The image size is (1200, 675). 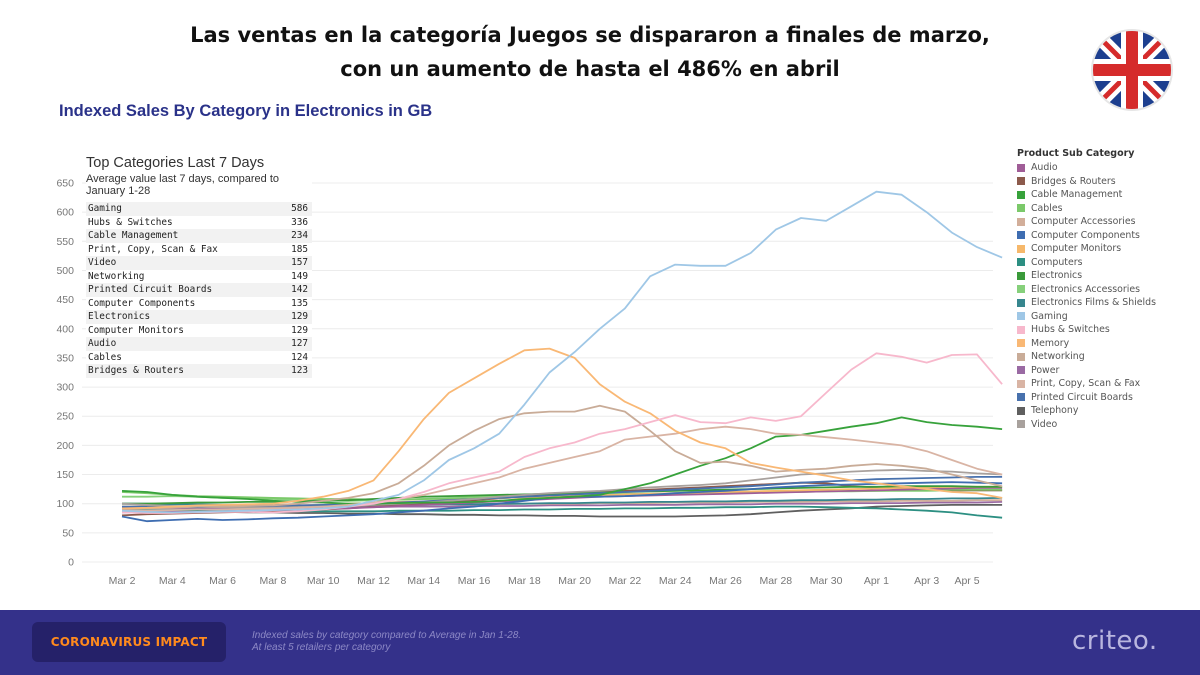 I want to click on x-tick-label: Mar 18, so click(x=524, y=581).